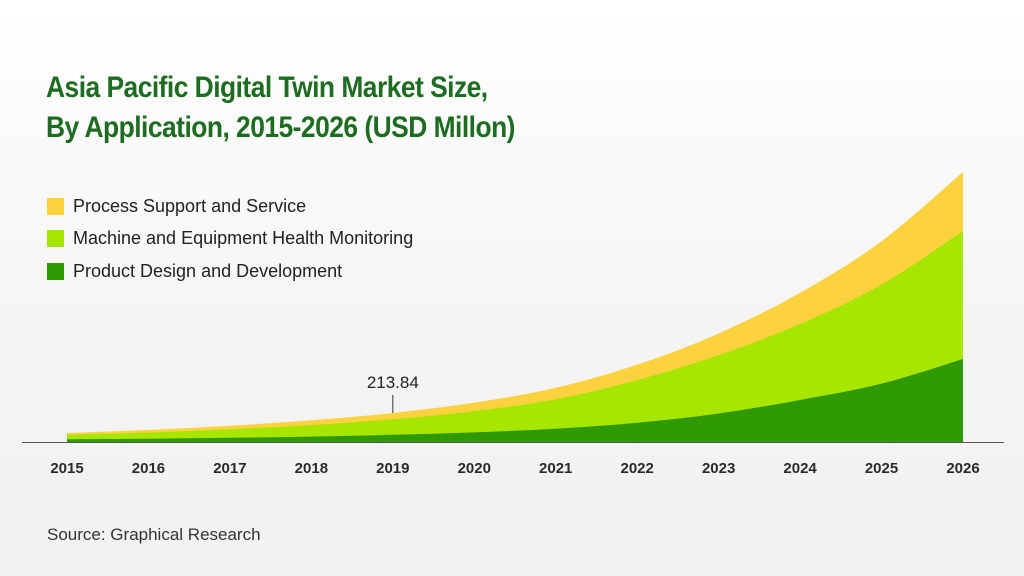 The width and height of the screenshot is (1024, 576). Describe the element at coordinates (267, 87) in the screenshot. I see `title-line-1: Asia Pacific Digital Twin Market Size,` at that location.